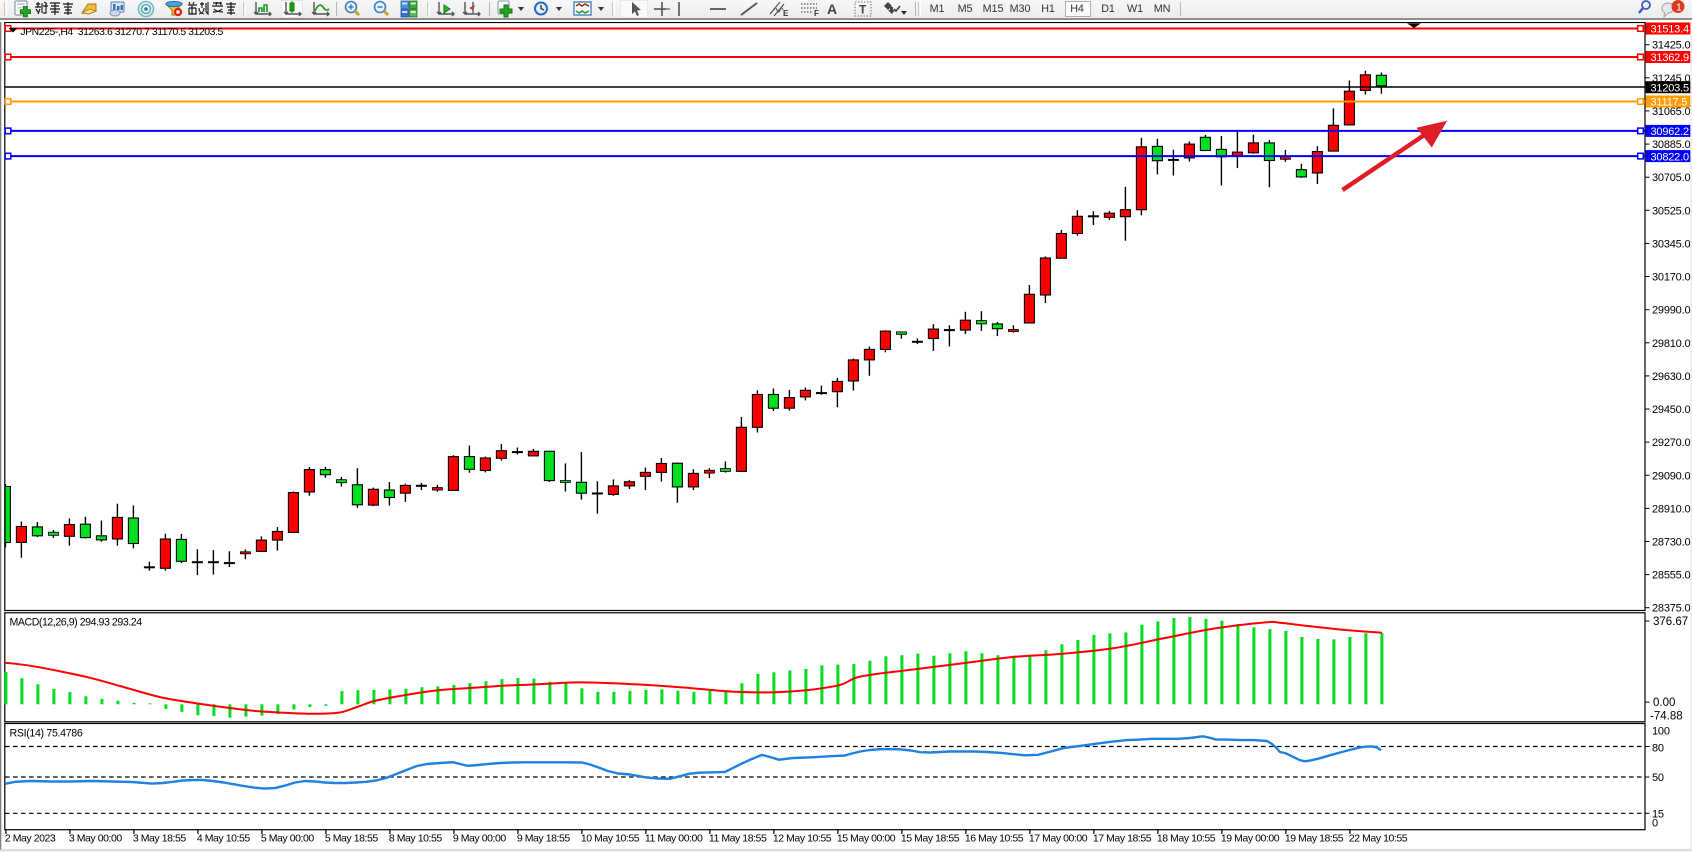  I want to click on svg-text: 12 May 10:55, so click(802, 839).